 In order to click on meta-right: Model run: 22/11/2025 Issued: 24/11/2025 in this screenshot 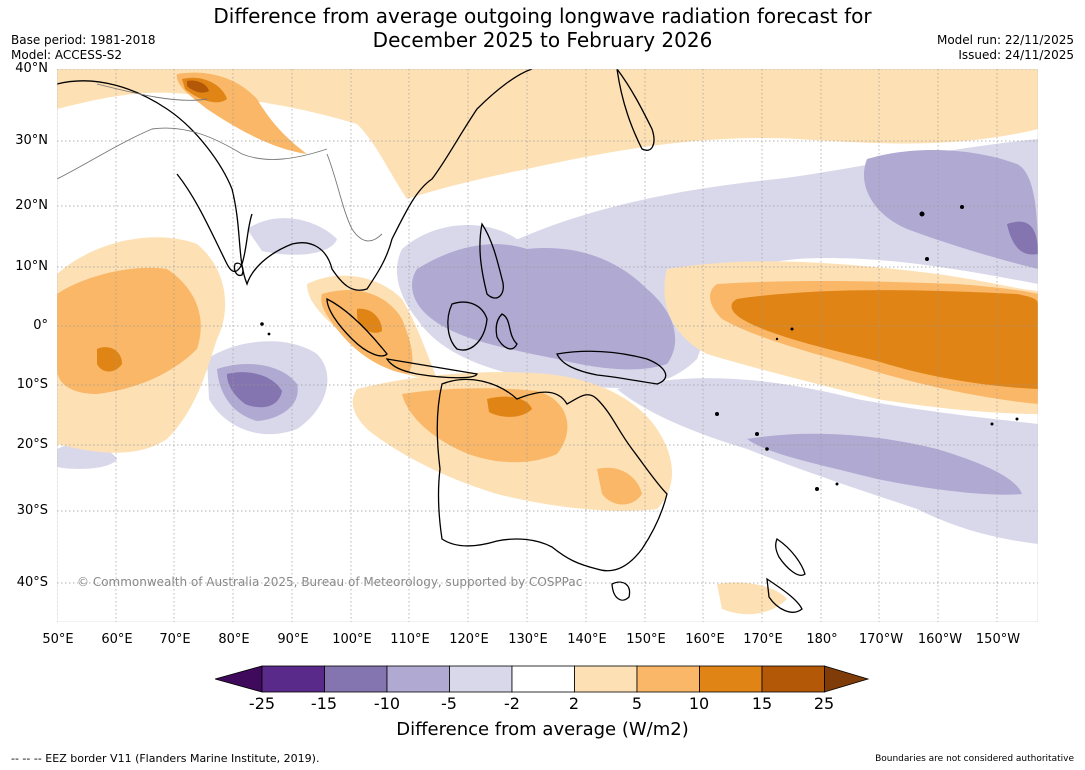, I will do `click(1005, 48)`.